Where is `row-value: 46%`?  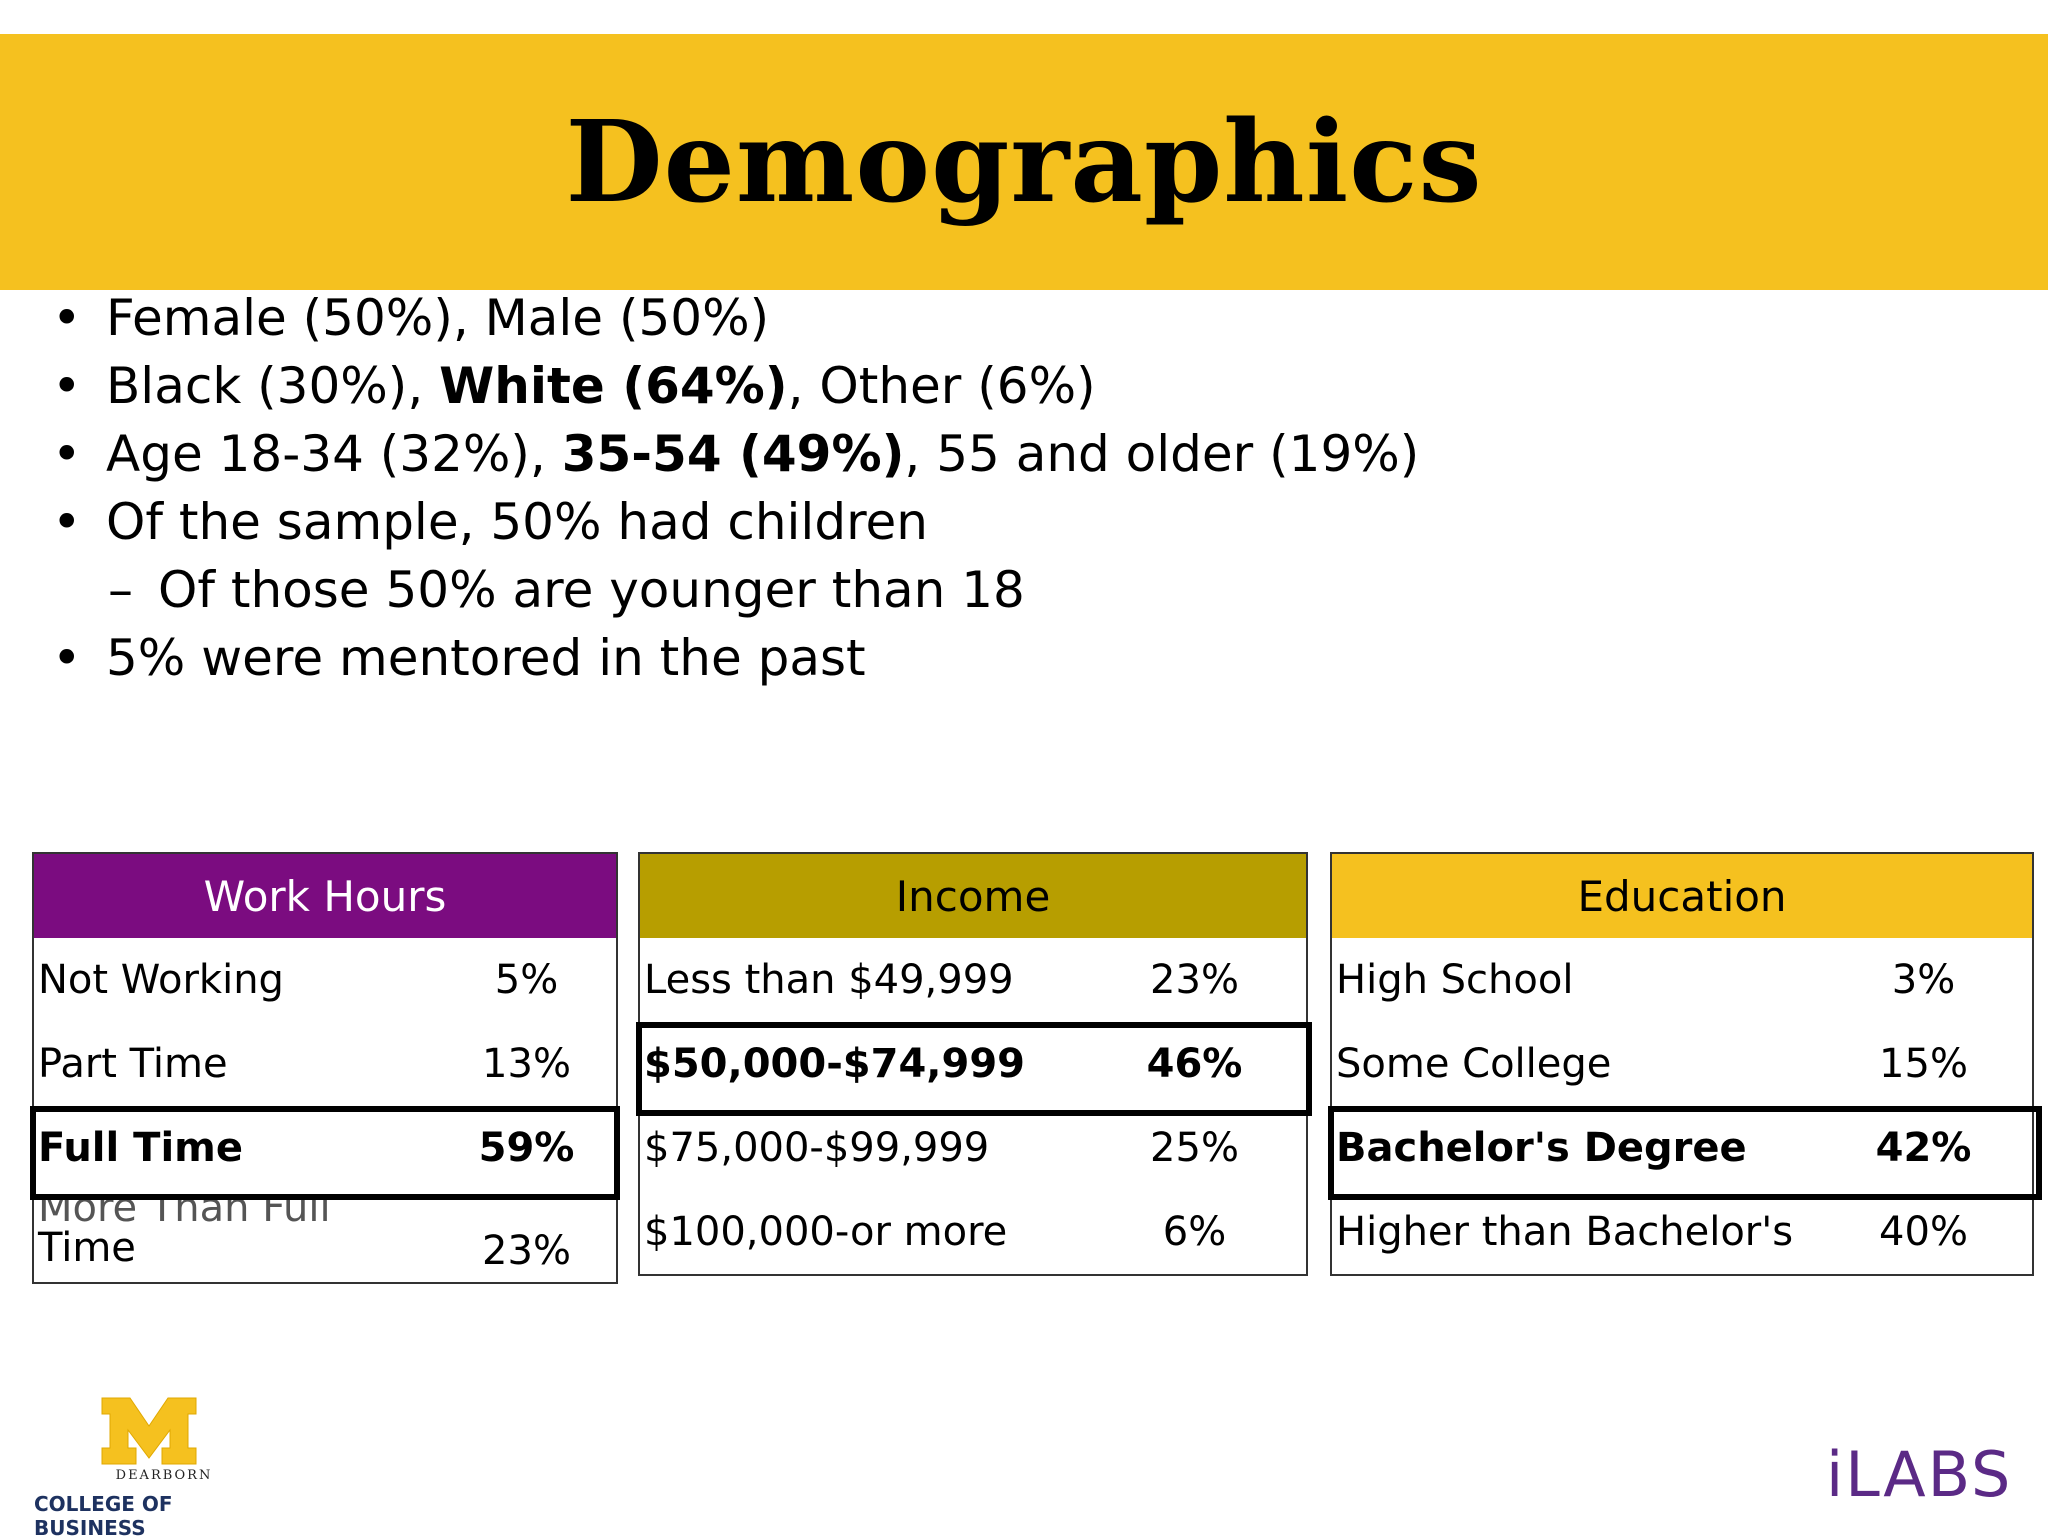 row-value: 46% is located at coordinates (1214, 1064).